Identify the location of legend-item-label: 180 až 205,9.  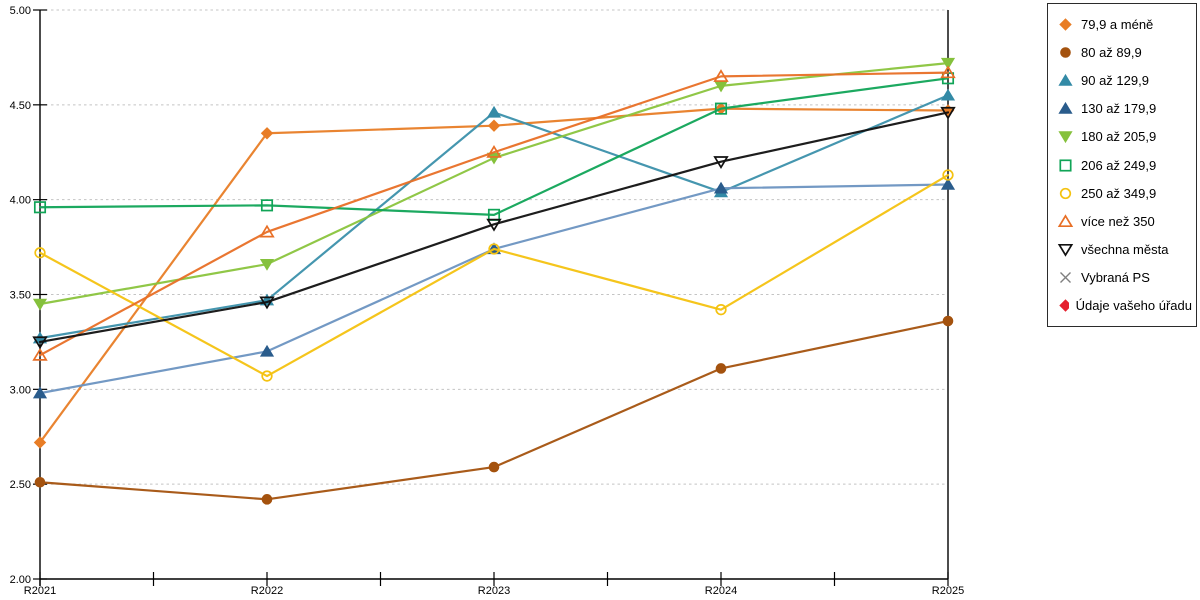
(1119, 137).